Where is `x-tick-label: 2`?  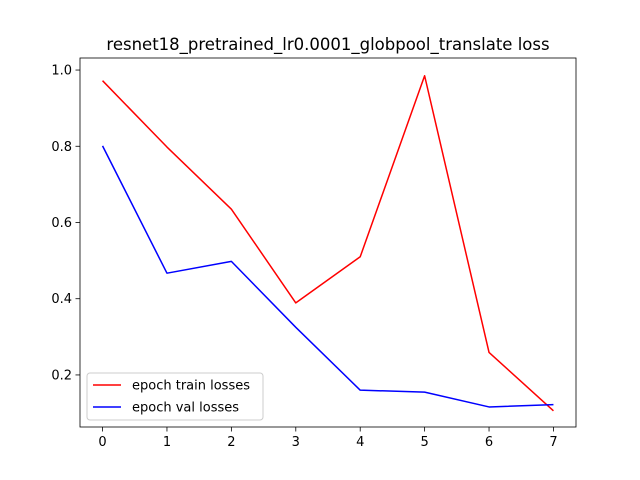
x-tick-label: 2 is located at coordinates (231, 442).